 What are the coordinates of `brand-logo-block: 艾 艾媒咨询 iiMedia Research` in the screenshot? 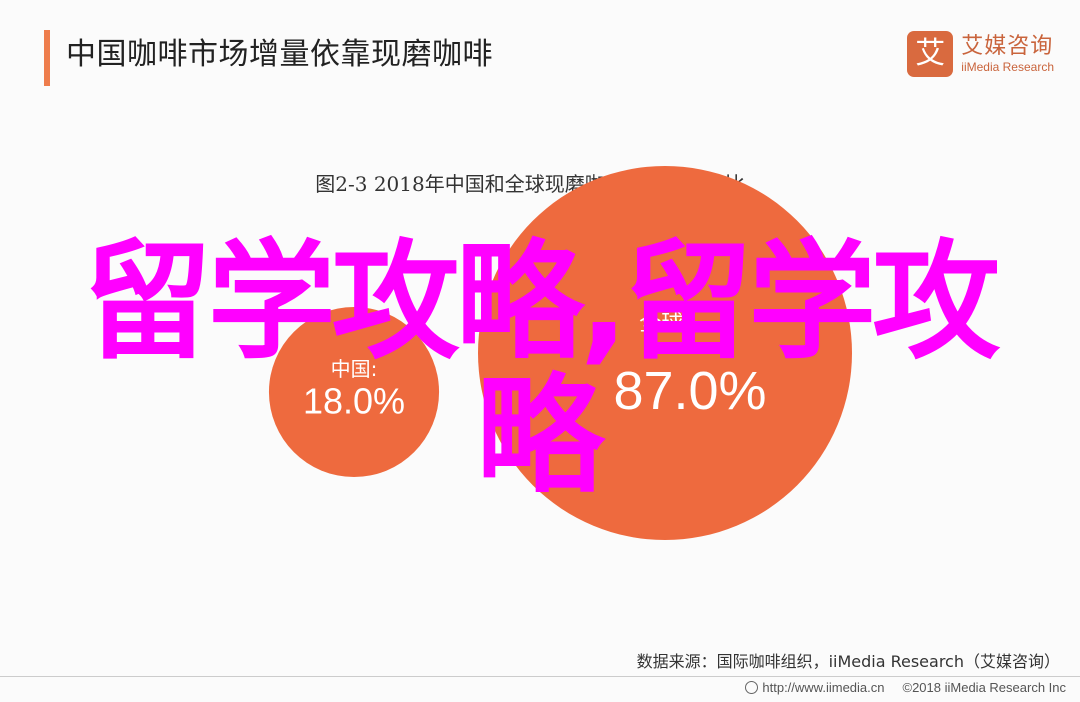 It's located at (980, 54).